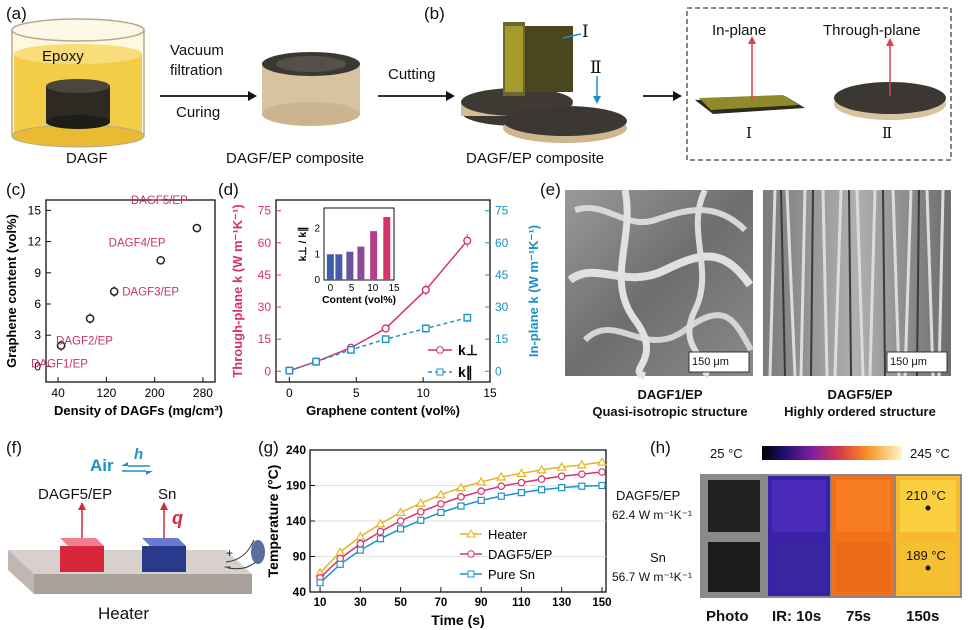  What do you see at coordinates (164, 555) in the screenshot?
I see `sn-block` at bounding box center [164, 555].